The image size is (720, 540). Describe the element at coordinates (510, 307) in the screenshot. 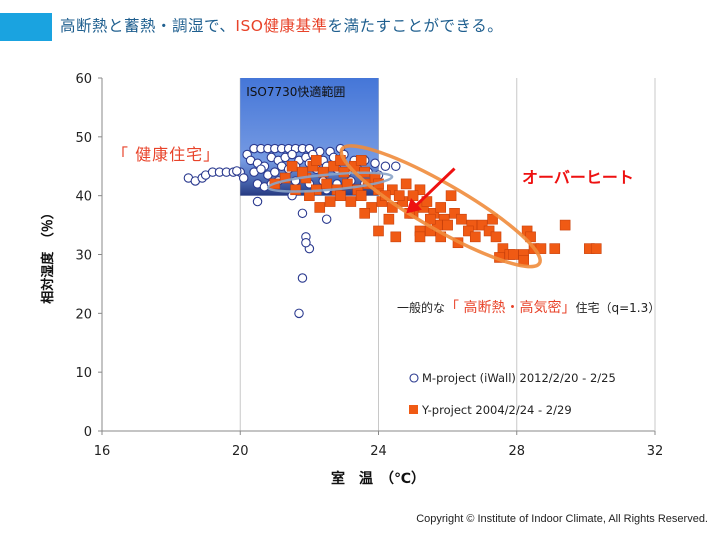

I see `general-highlight: 「 高断熱・高気密」` at that location.